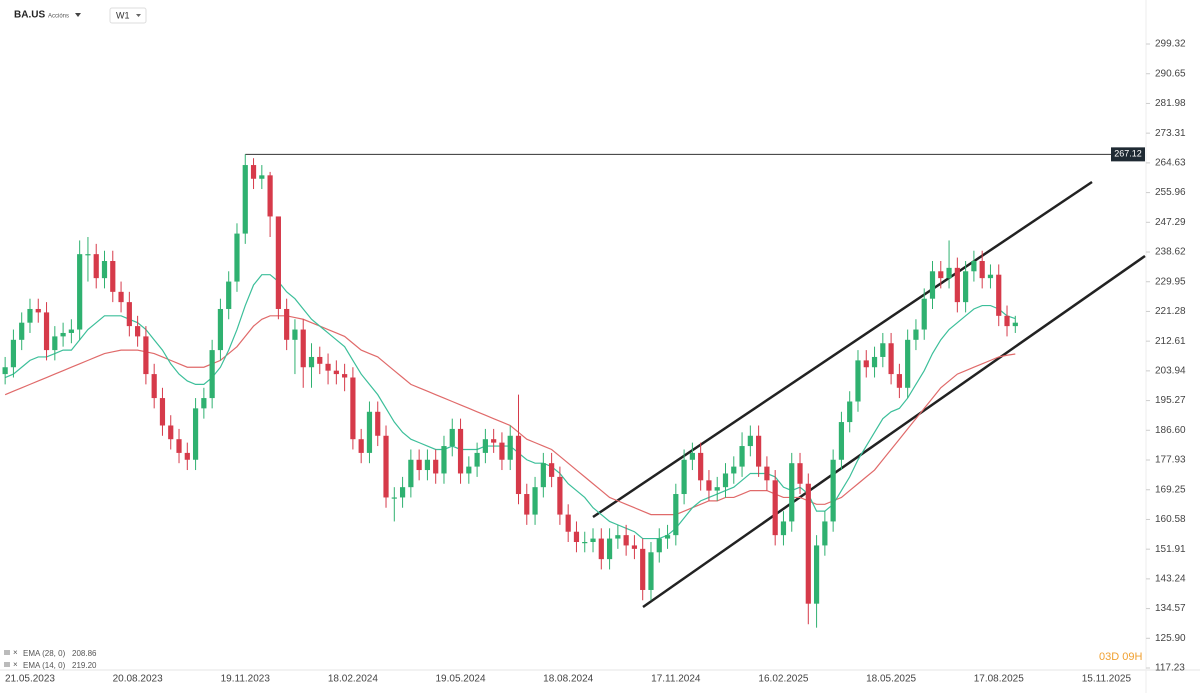 The width and height of the screenshot is (1200, 693). I want to click on x-tick-label: 17.11.2024, so click(676, 679).